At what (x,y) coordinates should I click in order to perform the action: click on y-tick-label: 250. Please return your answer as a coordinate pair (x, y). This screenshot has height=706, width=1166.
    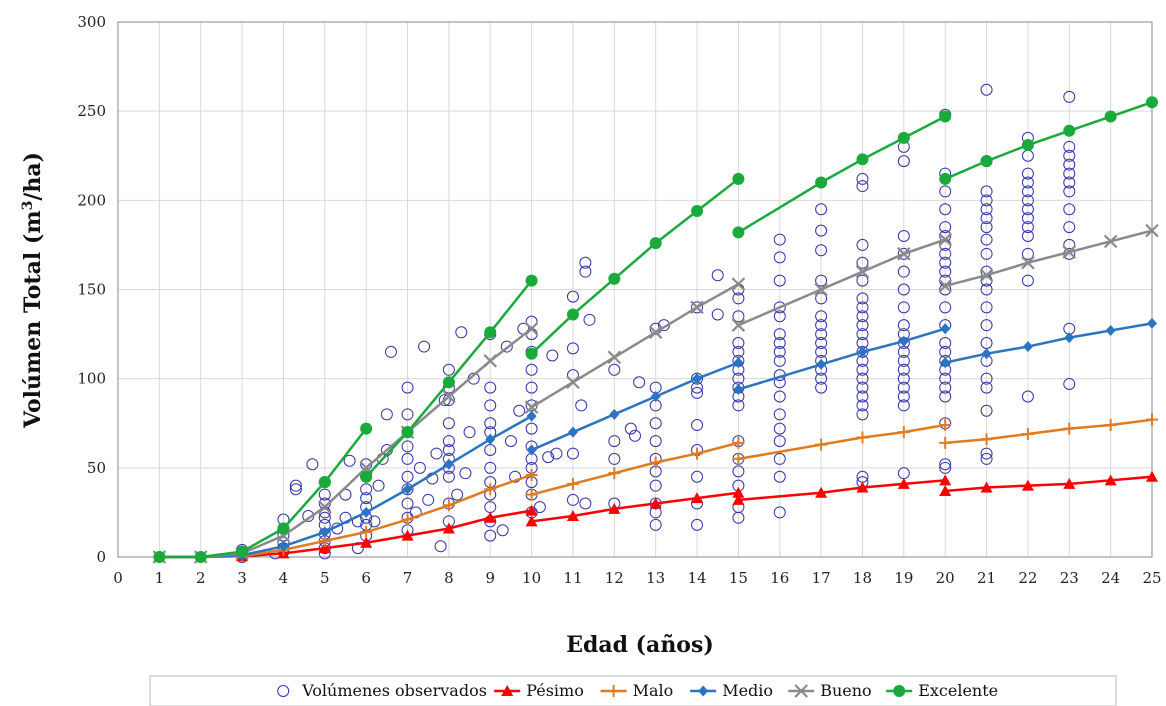
    Looking at the image, I should click on (91, 111).